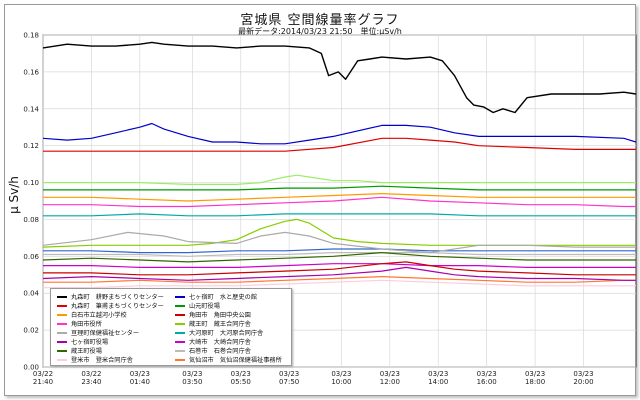 The height and width of the screenshot is (400, 640). What do you see at coordinates (320, 31) in the screenshot?
I see `chart-subtitle: 最新データ:2014/03/23 21:50 単位:μSv/h` at bounding box center [320, 31].